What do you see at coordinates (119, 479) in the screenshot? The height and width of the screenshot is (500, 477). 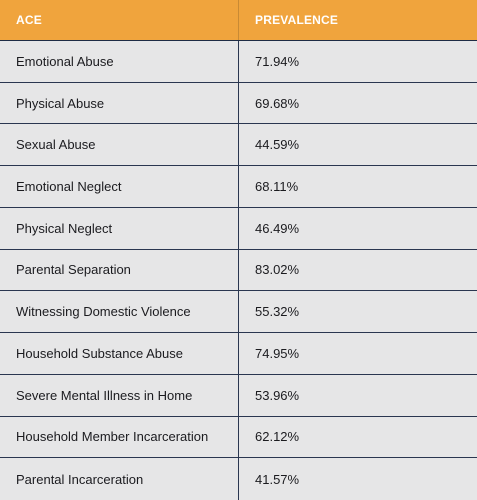 I see `ace-cell: Parental Incarceration` at bounding box center [119, 479].